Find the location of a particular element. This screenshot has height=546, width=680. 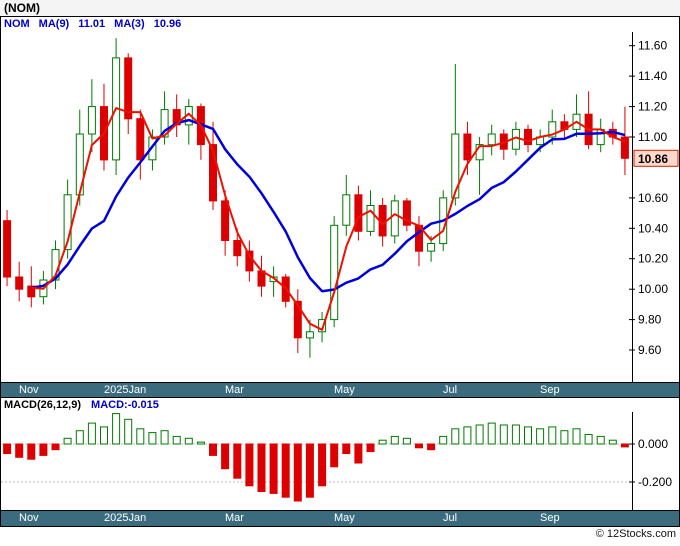

y-tick-label: 11.20 is located at coordinates (652, 107).